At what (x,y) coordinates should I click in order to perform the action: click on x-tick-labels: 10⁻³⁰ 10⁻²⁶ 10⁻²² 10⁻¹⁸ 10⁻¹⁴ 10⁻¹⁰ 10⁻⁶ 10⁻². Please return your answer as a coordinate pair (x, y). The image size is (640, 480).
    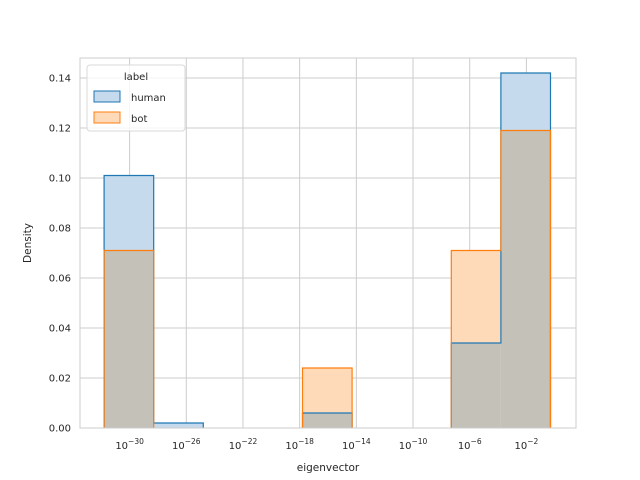
    Looking at the image, I should click on (326, 444).